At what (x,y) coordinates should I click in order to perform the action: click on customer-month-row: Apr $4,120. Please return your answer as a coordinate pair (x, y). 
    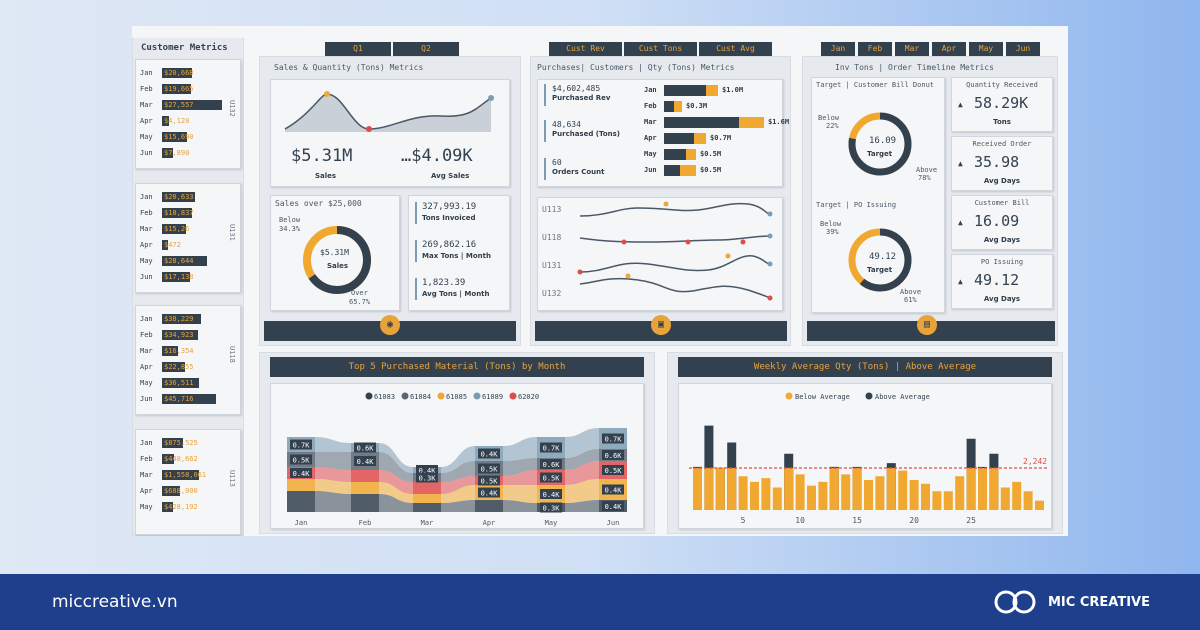
    Looking at the image, I should click on (185, 121).